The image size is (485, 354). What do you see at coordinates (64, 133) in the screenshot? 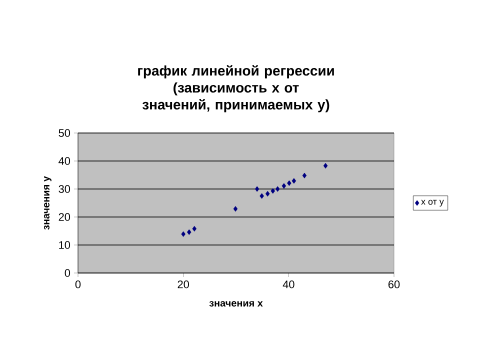
I see `y-tick-label: 50` at bounding box center [64, 133].